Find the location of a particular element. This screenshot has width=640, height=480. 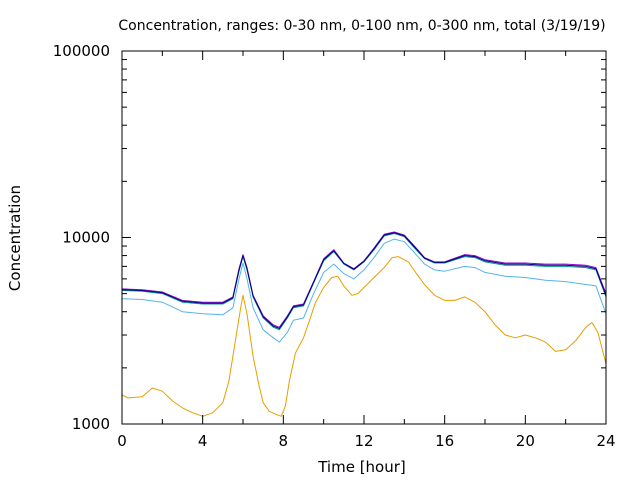

y-tick-label: 100000 is located at coordinates (81, 51).